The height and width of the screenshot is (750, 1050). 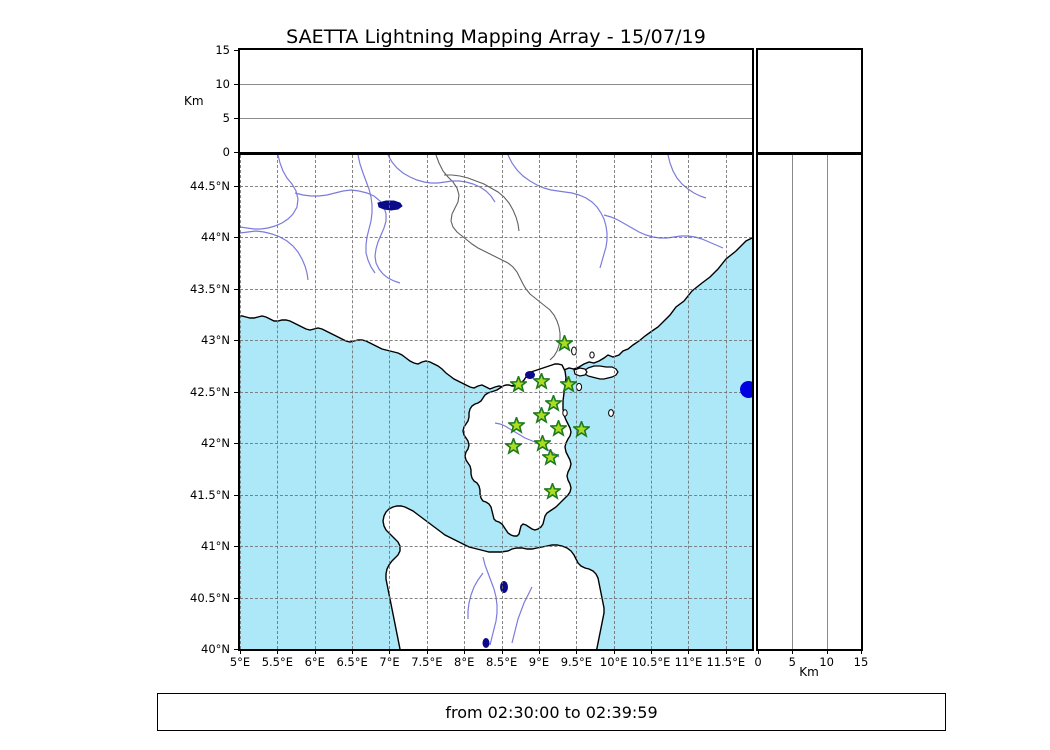 I want to click on map-lon-ticklabel: 5.5°E, so click(x=277, y=662).